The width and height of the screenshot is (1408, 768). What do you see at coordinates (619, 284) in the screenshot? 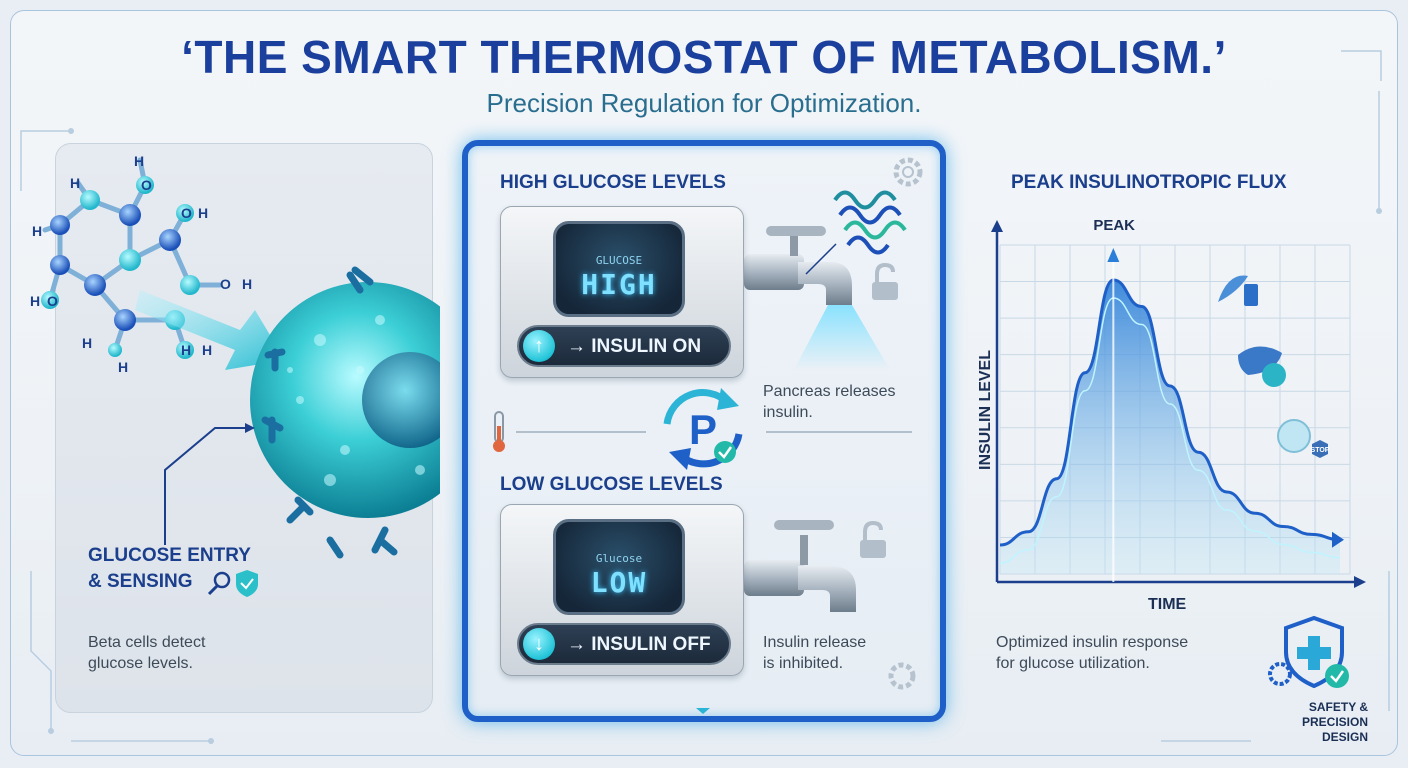
I see `display-value: HIGH` at bounding box center [619, 284].